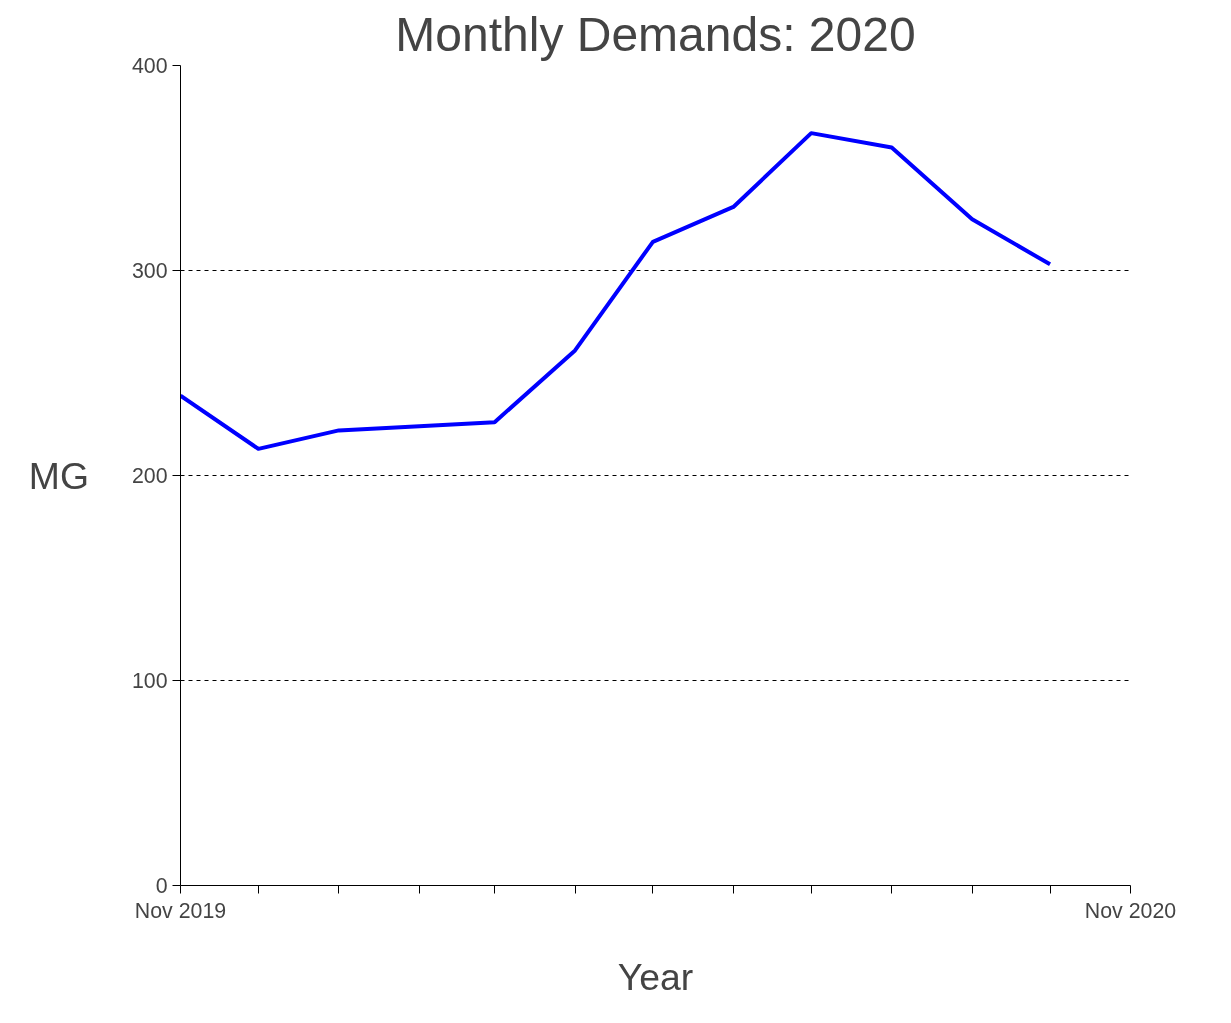  Describe the element at coordinates (161, 886) in the screenshot. I see `y-tick-label: 0` at that location.